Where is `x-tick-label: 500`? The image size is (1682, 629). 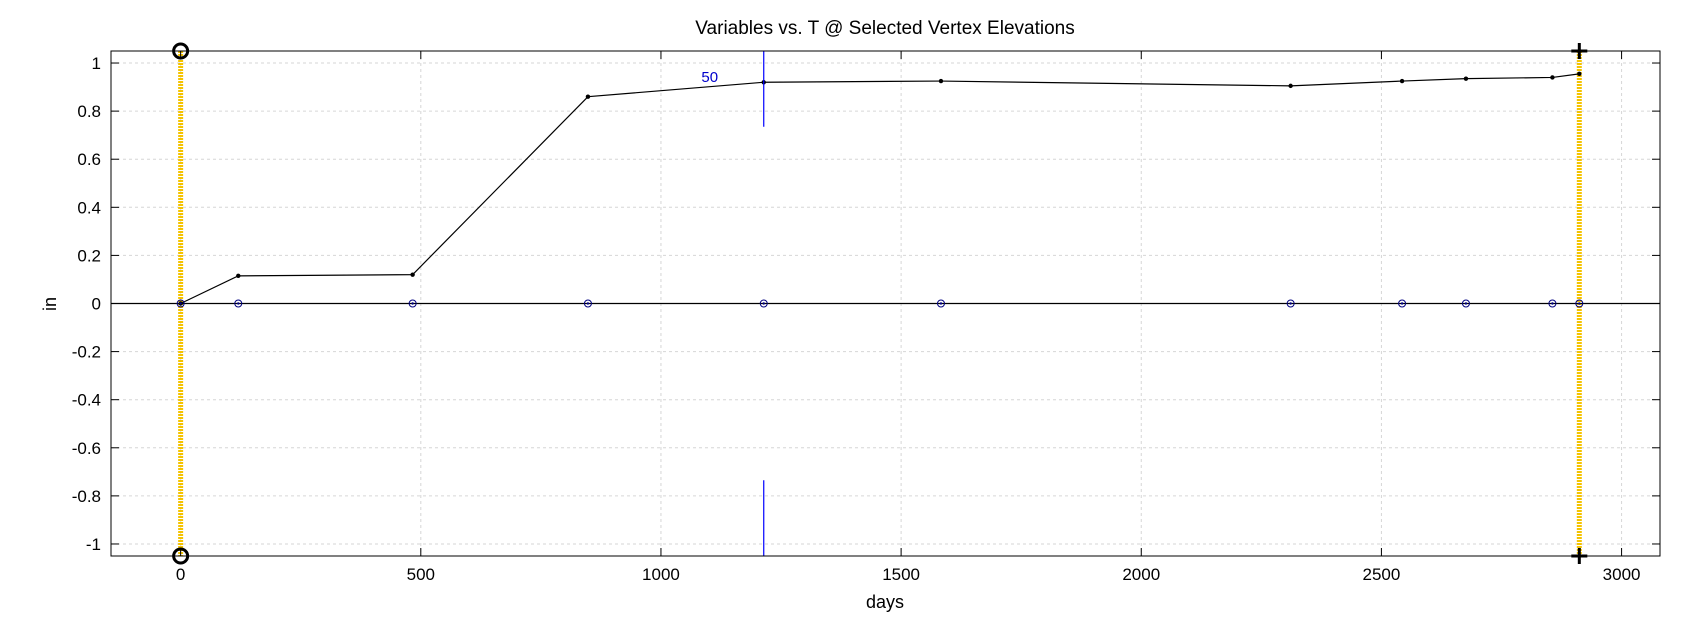
x-tick-label: 500 is located at coordinates (421, 574).